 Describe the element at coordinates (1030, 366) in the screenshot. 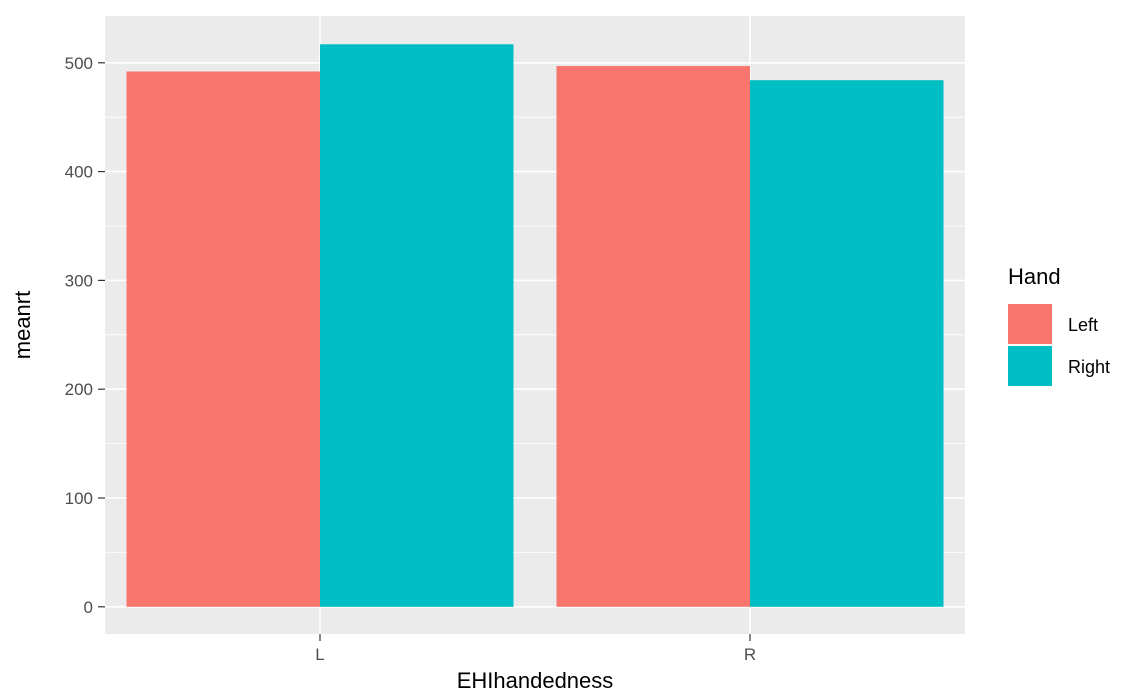

I see `legend-key-right` at that location.